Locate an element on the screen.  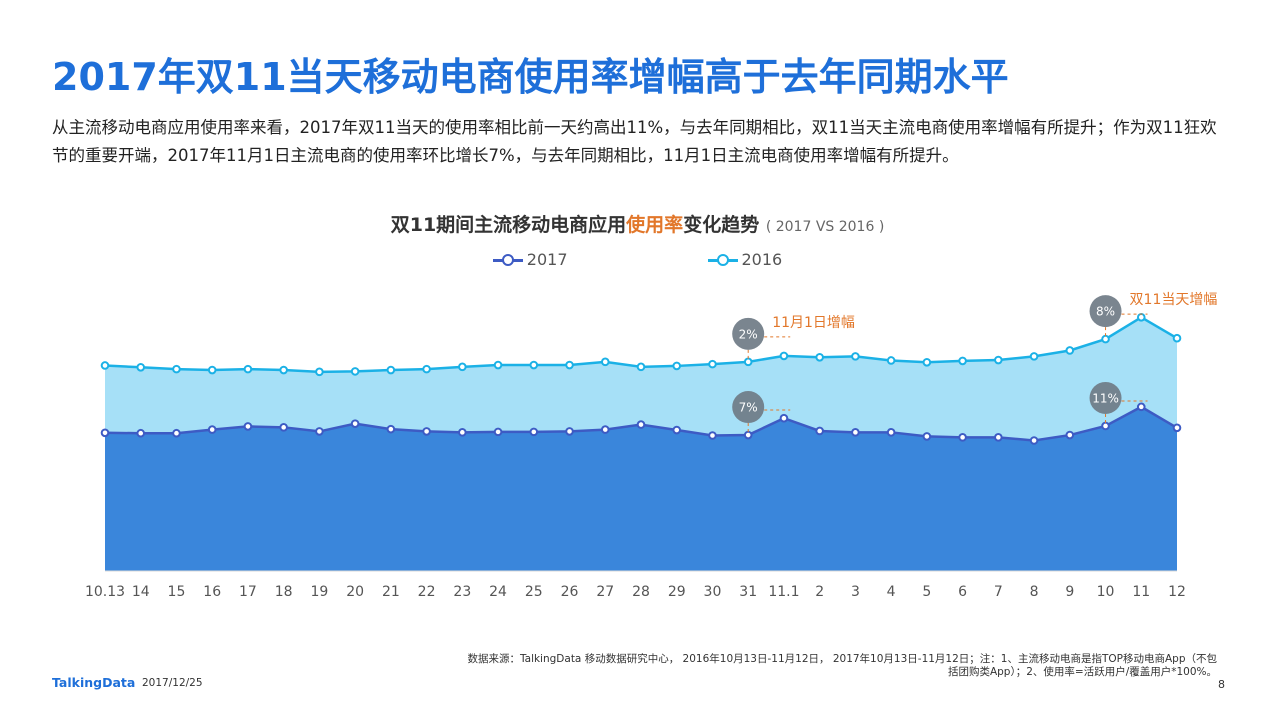
x-tick-label-10-13: 10.13 is located at coordinates (105, 592).